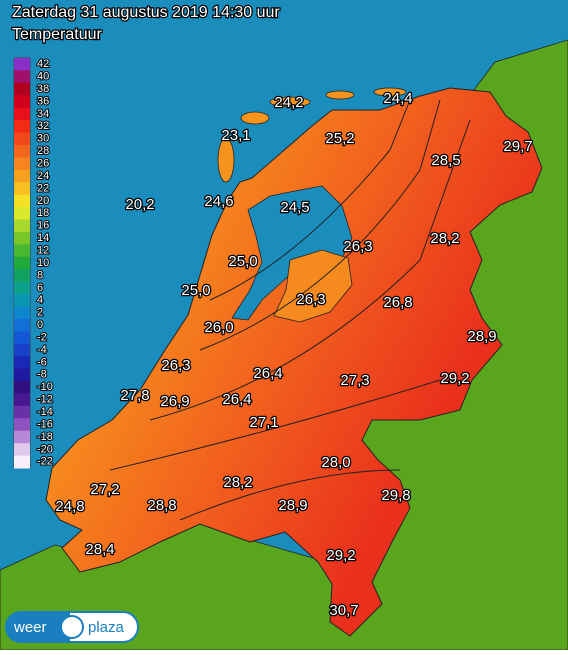 This screenshot has width=568, height=655. Describe the element at coordinates (43, 151) in the screenshot. I see `legend-label: 28` at that location.